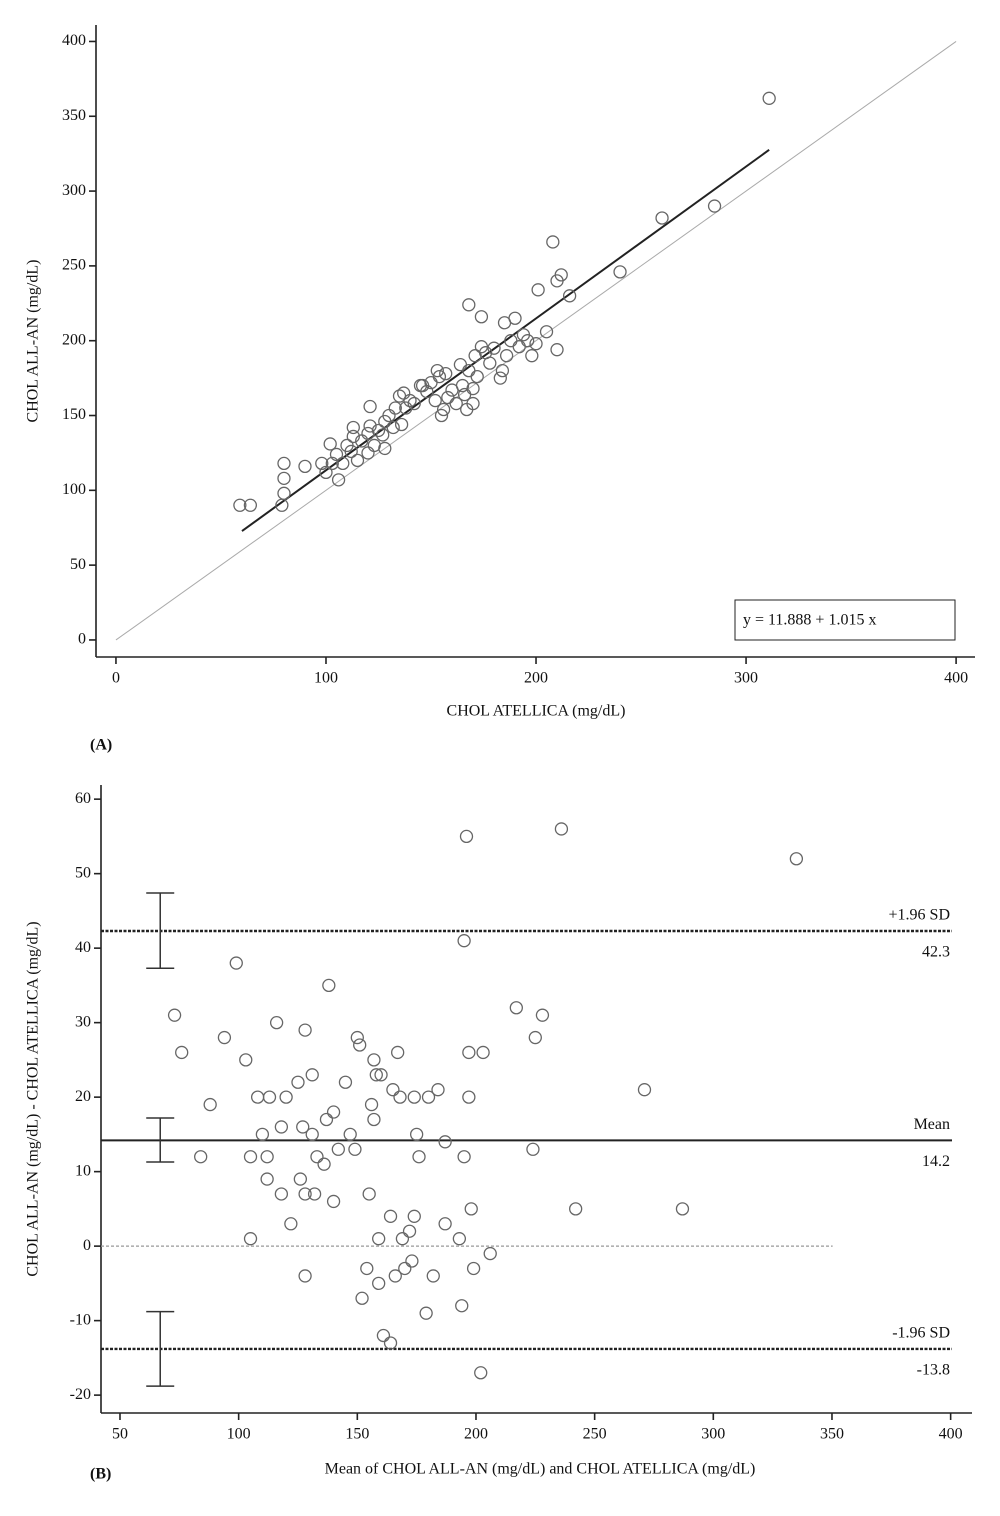  I want to click on x-tick-label: 350, so click(832, 1434).